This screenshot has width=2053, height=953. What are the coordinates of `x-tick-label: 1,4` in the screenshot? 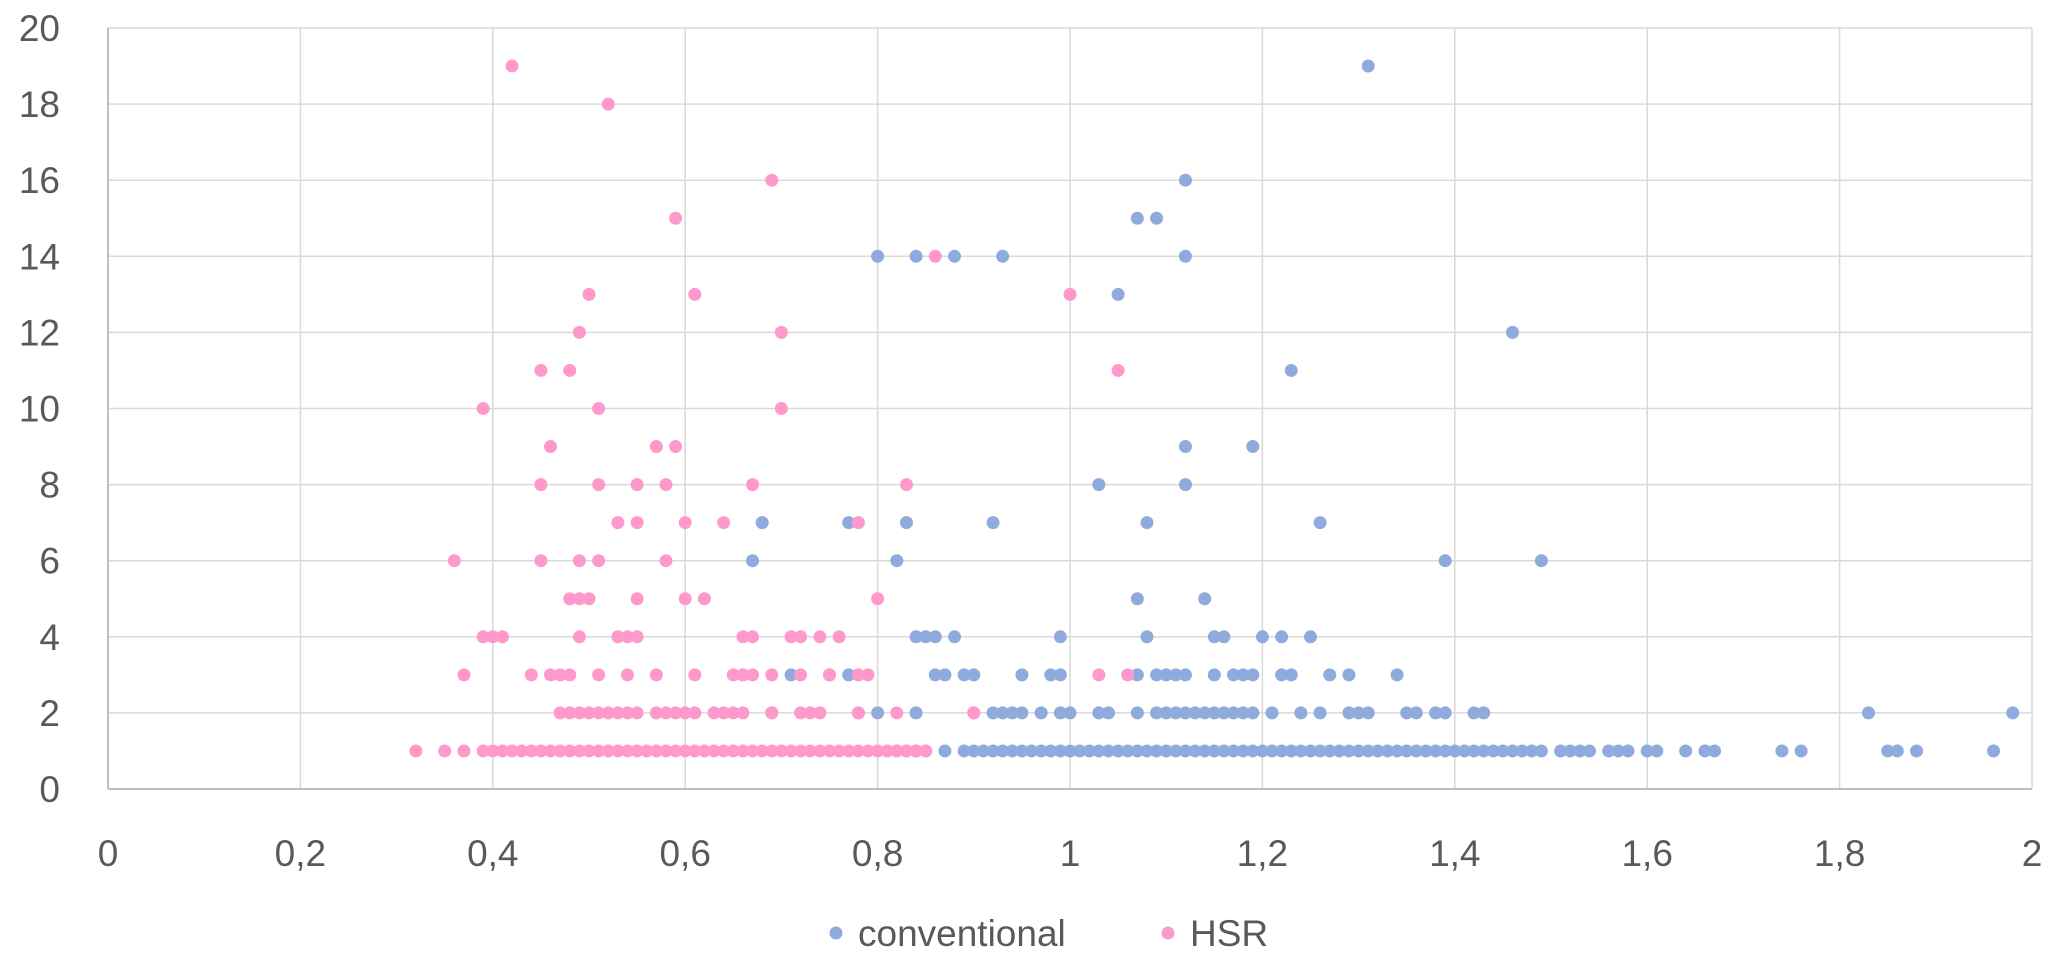 It's located at (1454, 853).